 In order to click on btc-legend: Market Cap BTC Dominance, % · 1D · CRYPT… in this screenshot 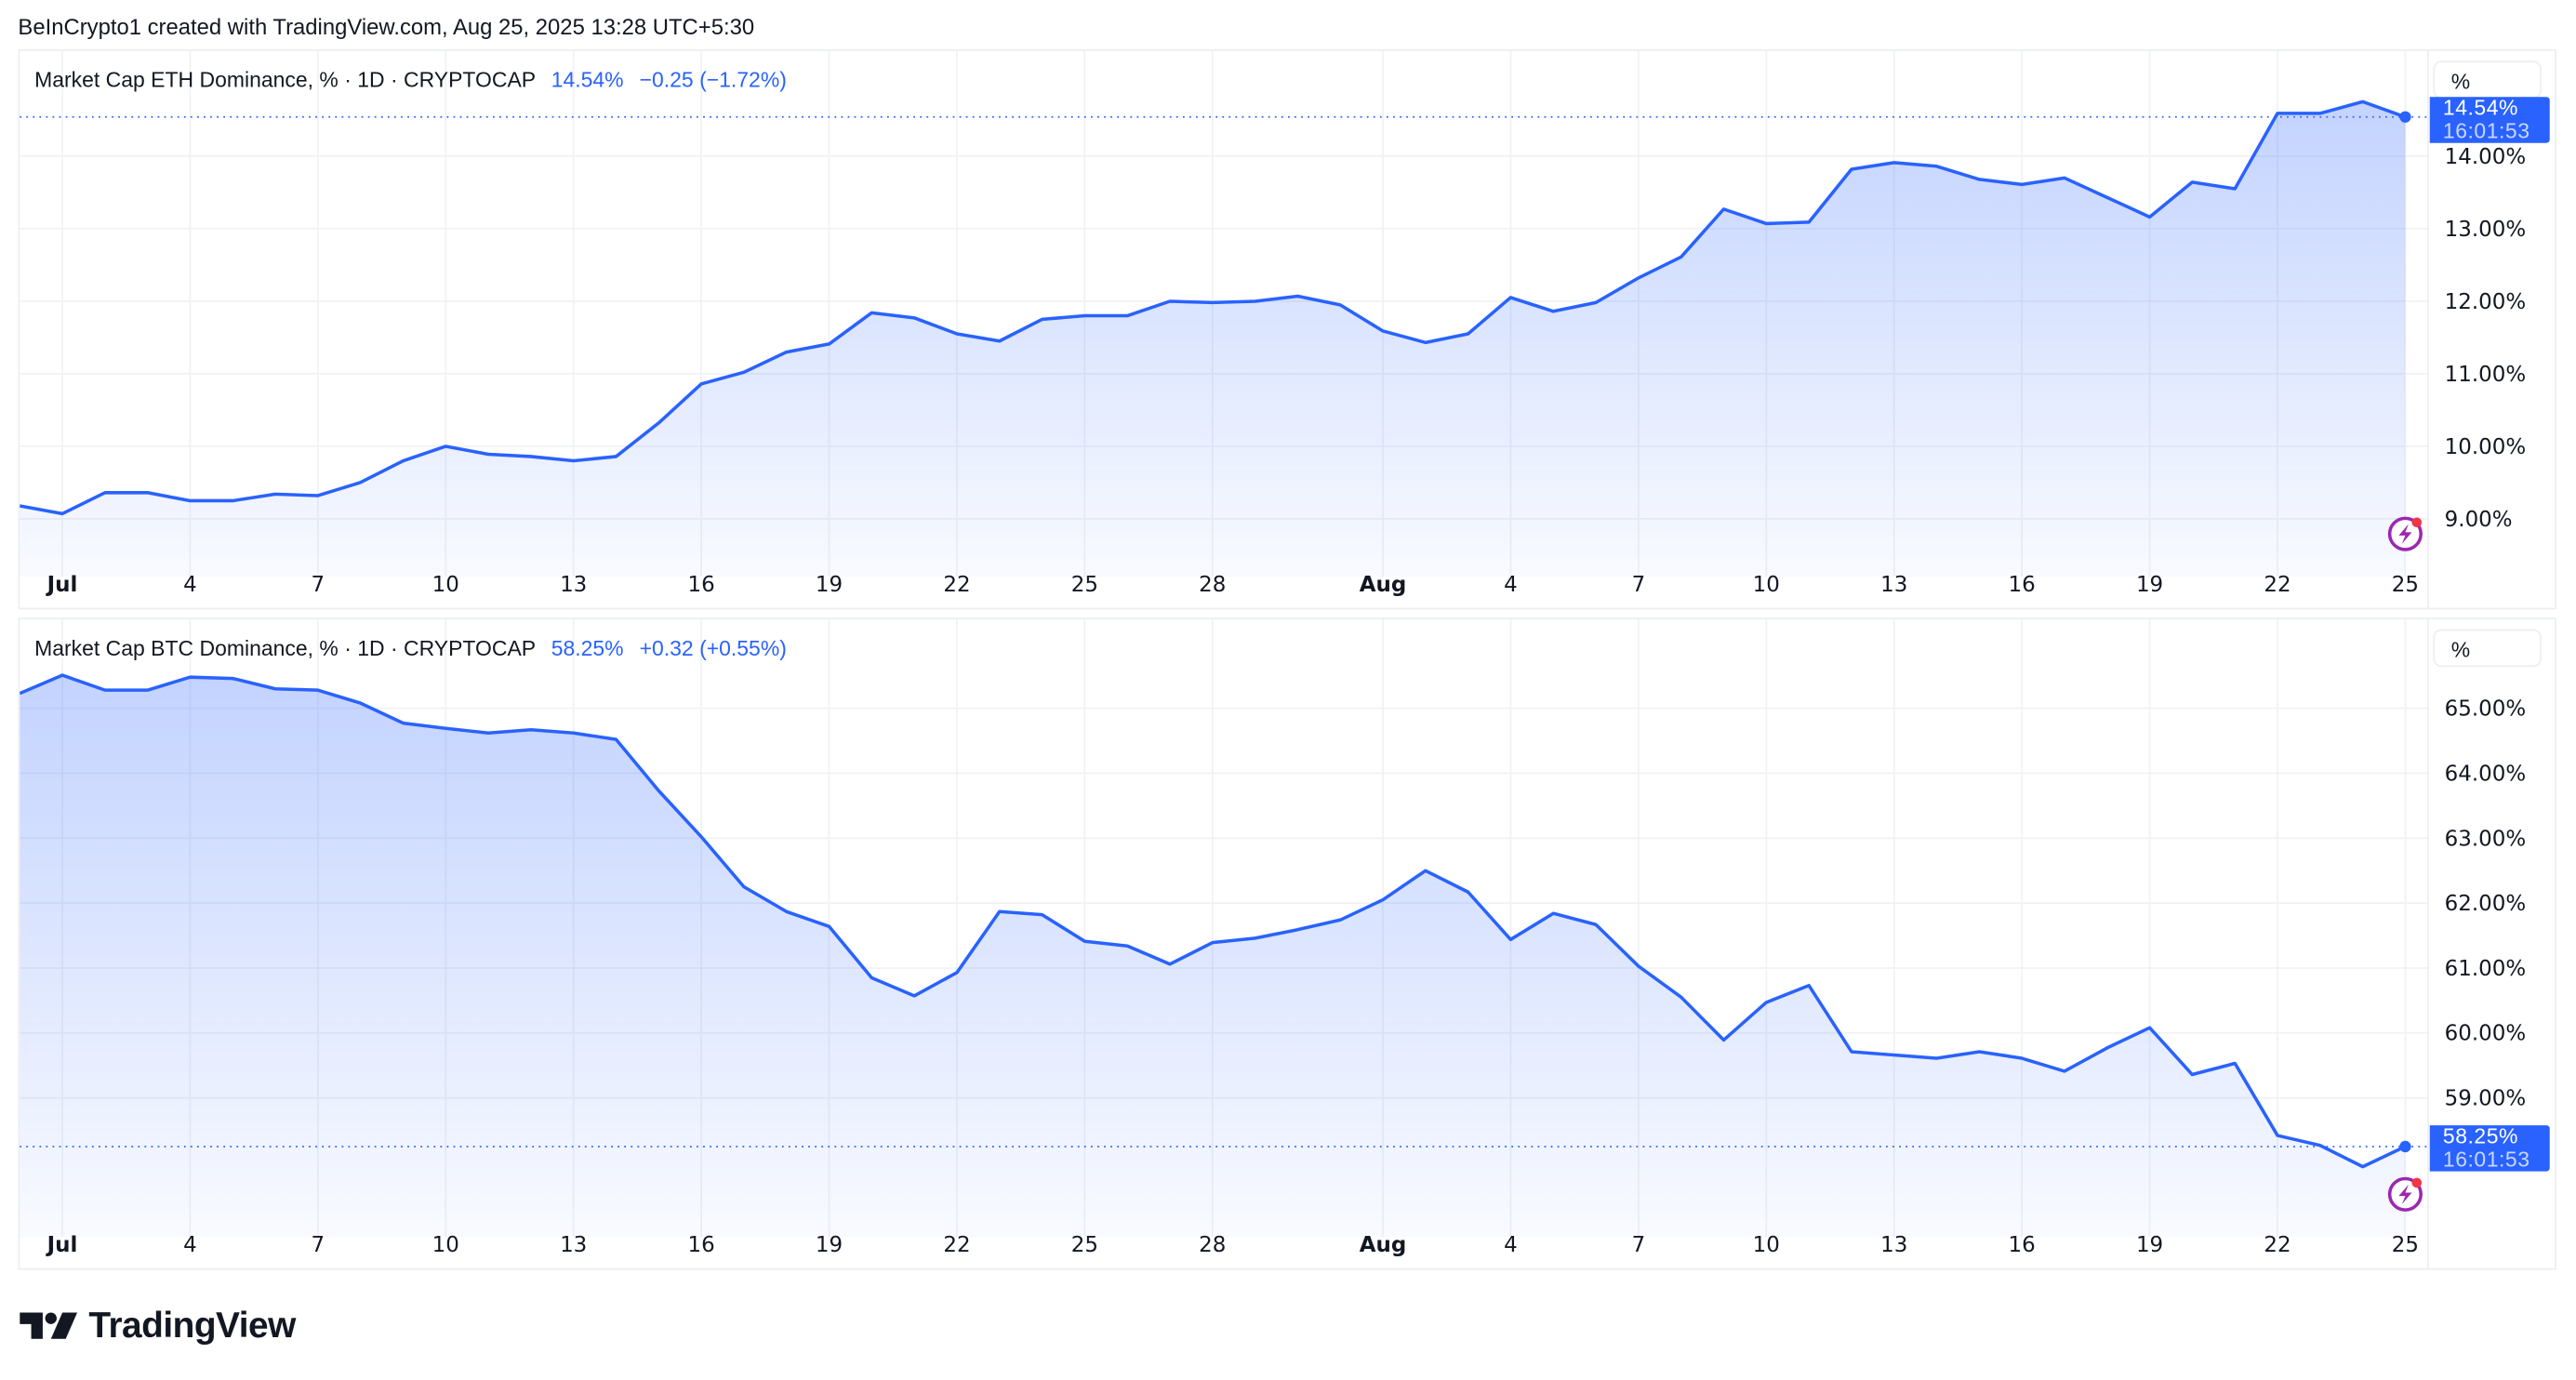, I will do `click(410, 648)`.